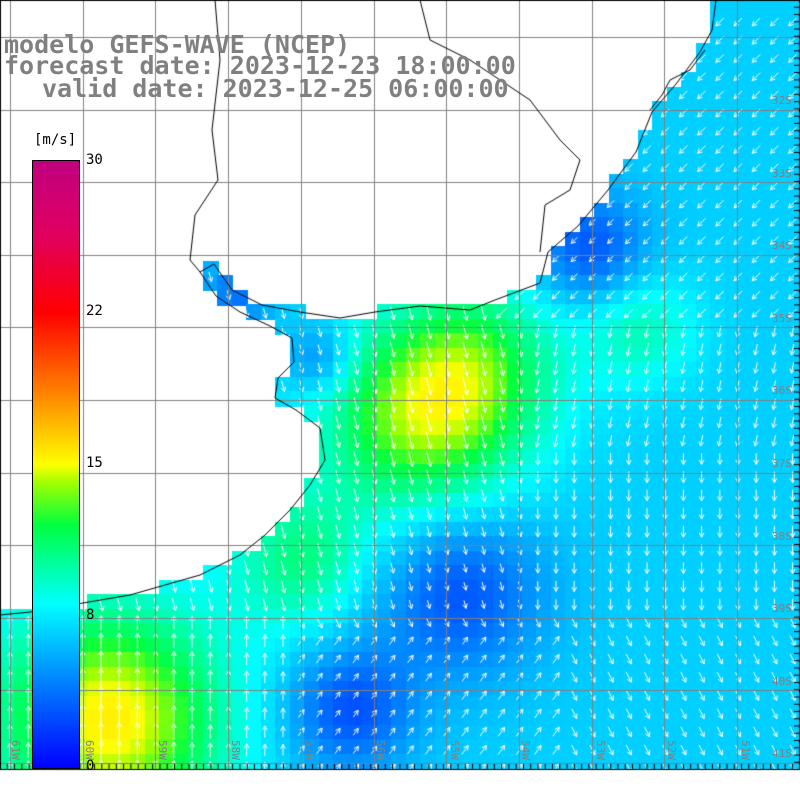 This screenshot has width=800, height=800. Describe the element at coordinates (782, 173) in the screenshot. I see `latitude-label: 33S` at that location.